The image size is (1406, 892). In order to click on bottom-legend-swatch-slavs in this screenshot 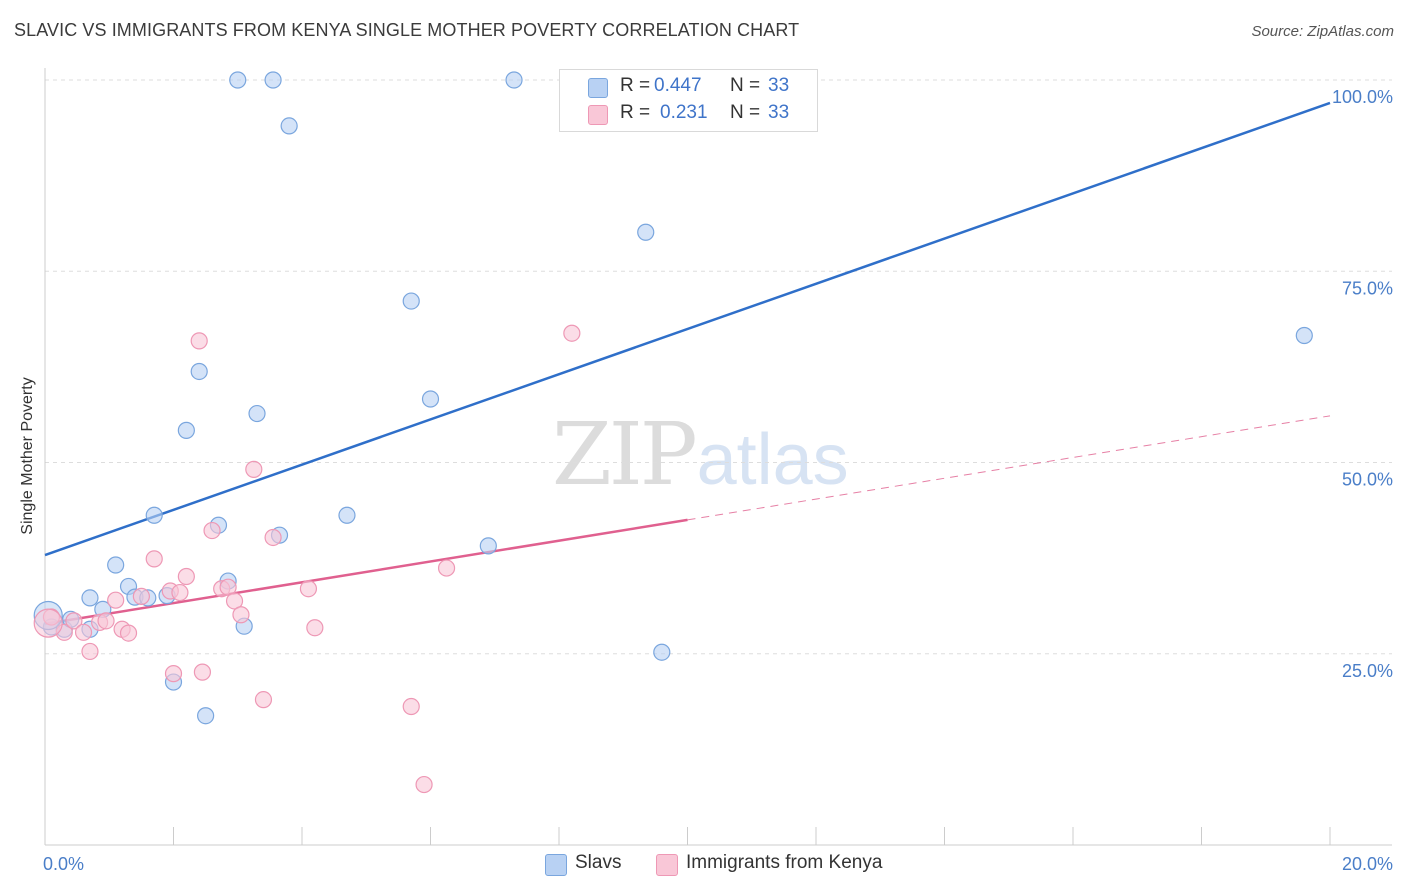, I will do `click(556, 865)`.